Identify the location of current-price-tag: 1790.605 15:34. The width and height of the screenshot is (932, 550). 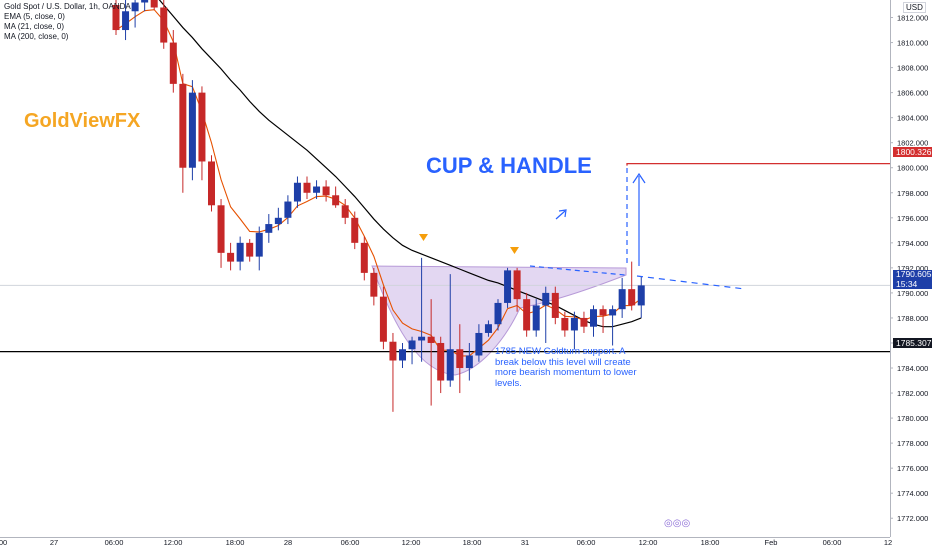
(912, 279).